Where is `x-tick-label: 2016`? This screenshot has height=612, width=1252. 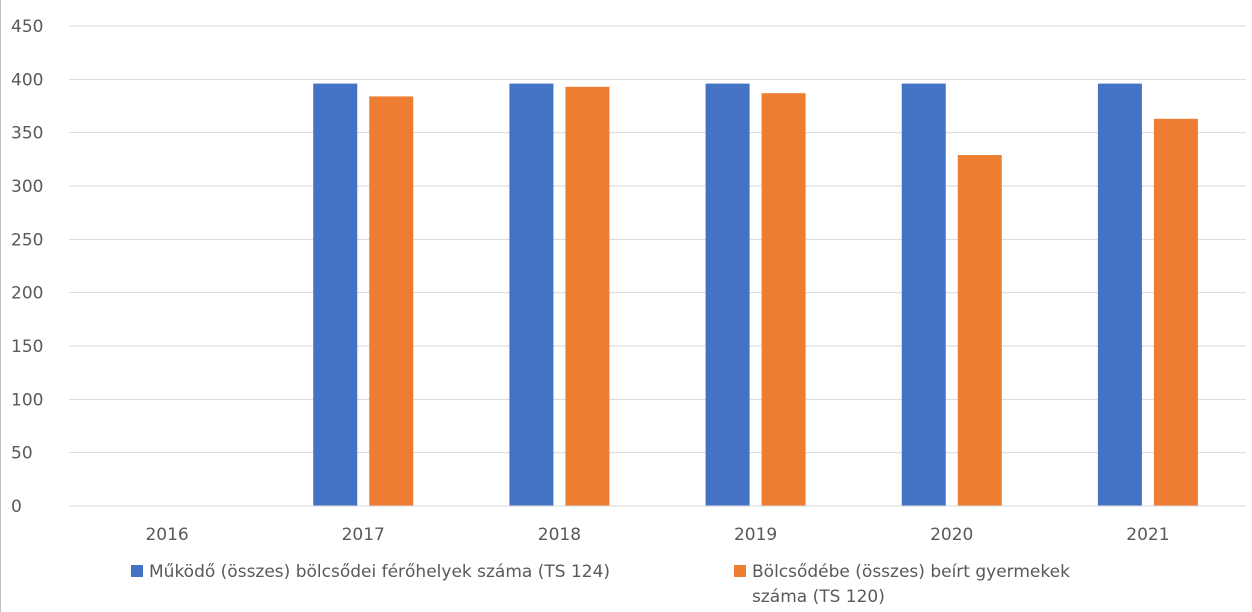
x-tick-label: 2016 is located at coordinates (166, 535).